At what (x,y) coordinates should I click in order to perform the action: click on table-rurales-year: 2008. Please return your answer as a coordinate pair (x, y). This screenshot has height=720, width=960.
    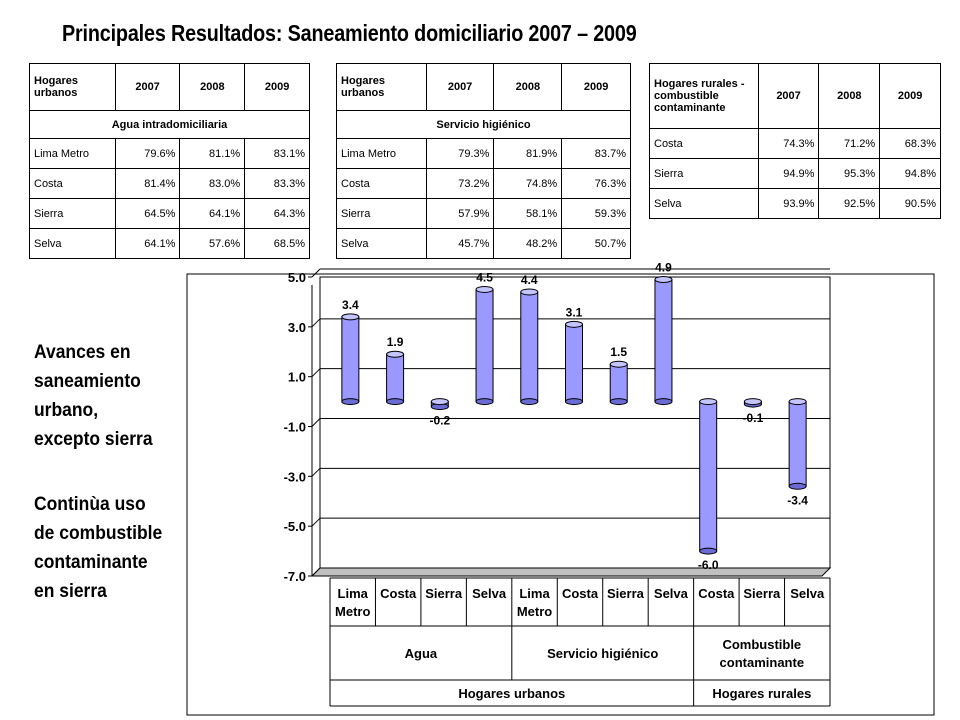
    Looking at the image, I should click on (849, 96).